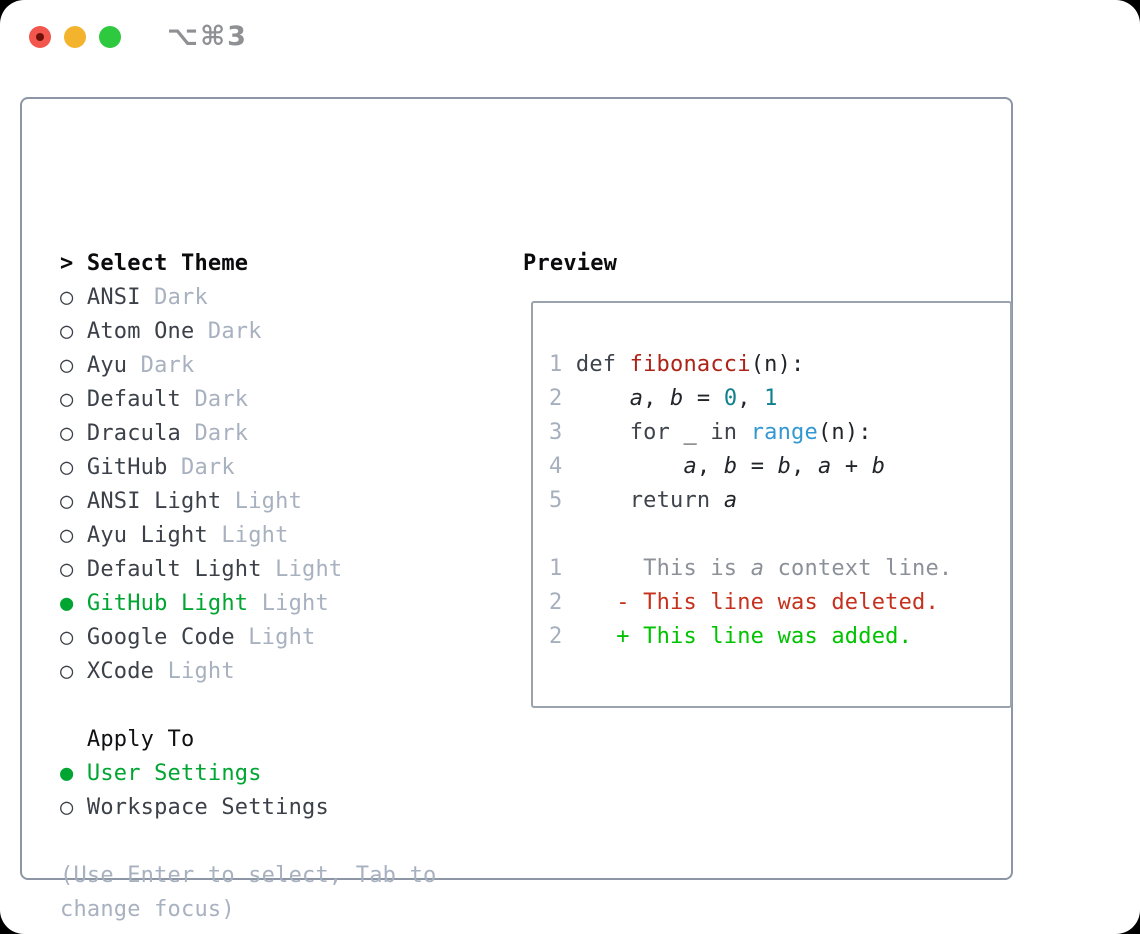 This screenshot has height=934, width=1140. Describe the element at coordinates (110, 37) in the screenshot. I see `maximize-button` at that location.